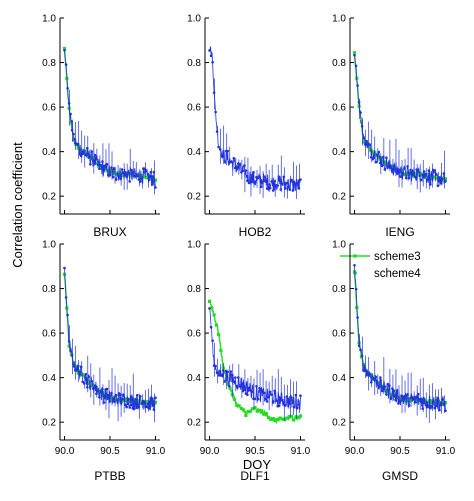 Image resolution: width=474 pixels, height=501 pixels. What do you see at coordinates (210, 451) in the screenshot?
I see `x-tick-label: 90.0` at bounding box center [210, 451].